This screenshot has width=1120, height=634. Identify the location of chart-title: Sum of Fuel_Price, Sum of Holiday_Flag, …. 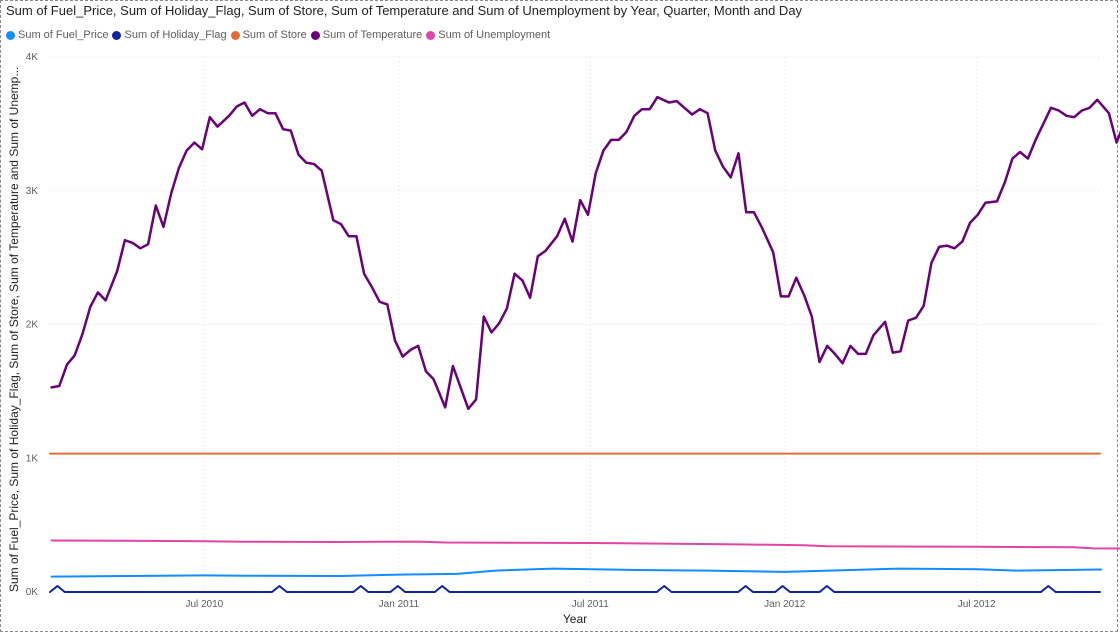
(404, 10).